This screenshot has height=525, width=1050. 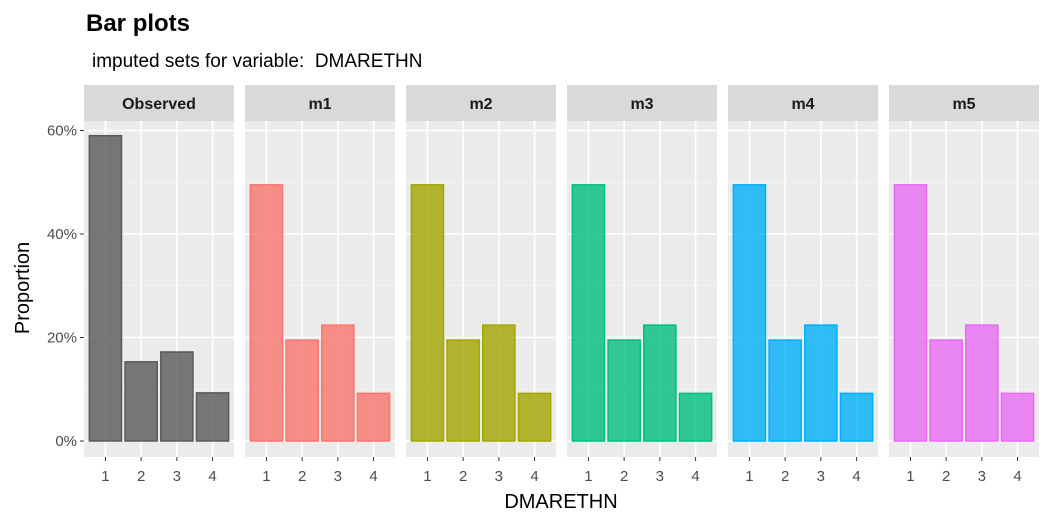 I want to click on chart-subtitle: imputed sets for variable: DMARETHN, so click(x=257, y=61).